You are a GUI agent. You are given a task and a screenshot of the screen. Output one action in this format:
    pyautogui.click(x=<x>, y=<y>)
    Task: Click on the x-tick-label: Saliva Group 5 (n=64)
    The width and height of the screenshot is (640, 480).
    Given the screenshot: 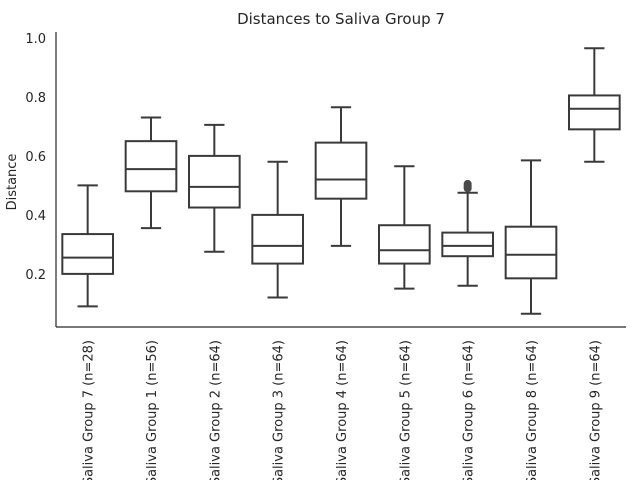 What is the action you would take?
    pyautogui.click(x=405, y=410)
    